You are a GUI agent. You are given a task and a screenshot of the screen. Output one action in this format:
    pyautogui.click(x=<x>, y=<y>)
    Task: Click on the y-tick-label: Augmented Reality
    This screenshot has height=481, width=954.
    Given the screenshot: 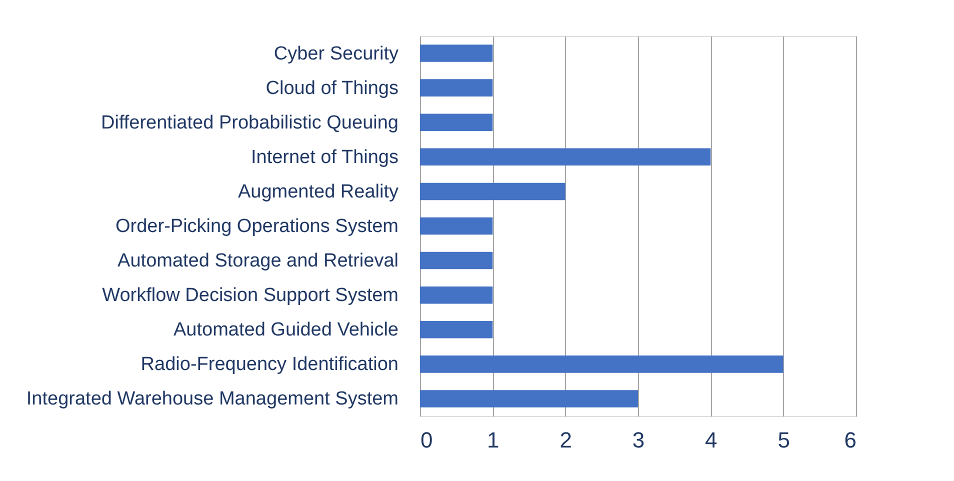 What is the action you would take?
    pyautogui.click(x=318, y=191)
    